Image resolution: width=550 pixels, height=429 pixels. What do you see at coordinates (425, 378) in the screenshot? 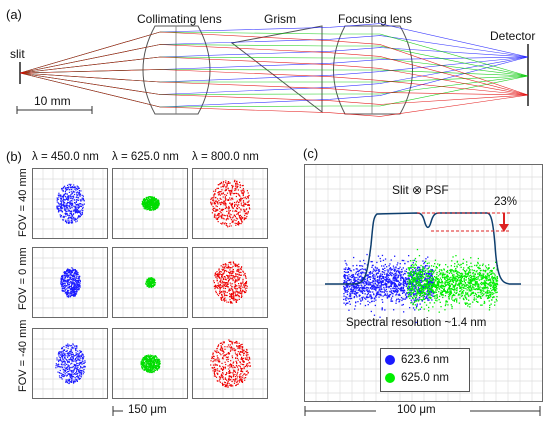
I see `legend-label: 625.0 nm` at bounding box center [425, 378].